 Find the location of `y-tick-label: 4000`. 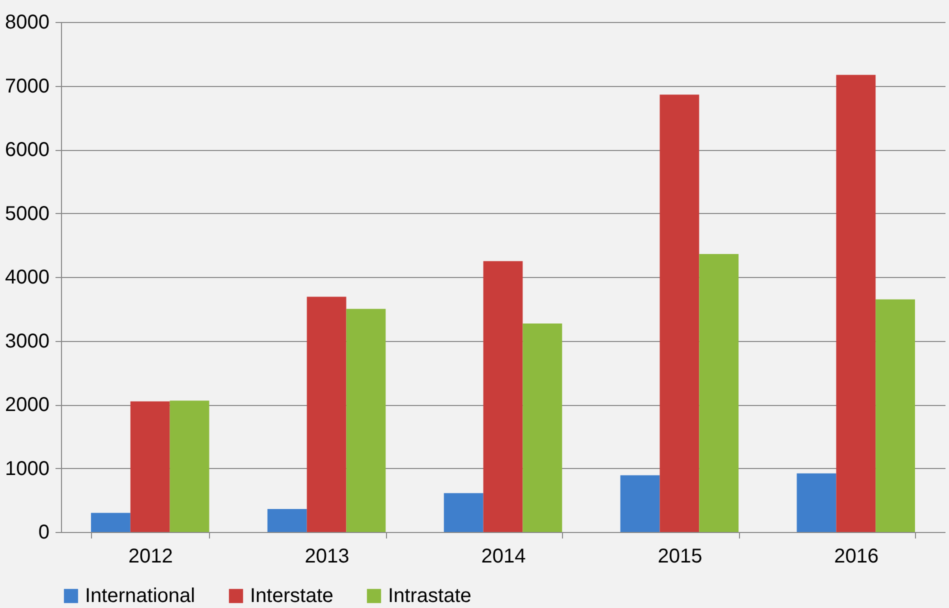

y-tick-label: 4000 is located at coordinates (27, 277).